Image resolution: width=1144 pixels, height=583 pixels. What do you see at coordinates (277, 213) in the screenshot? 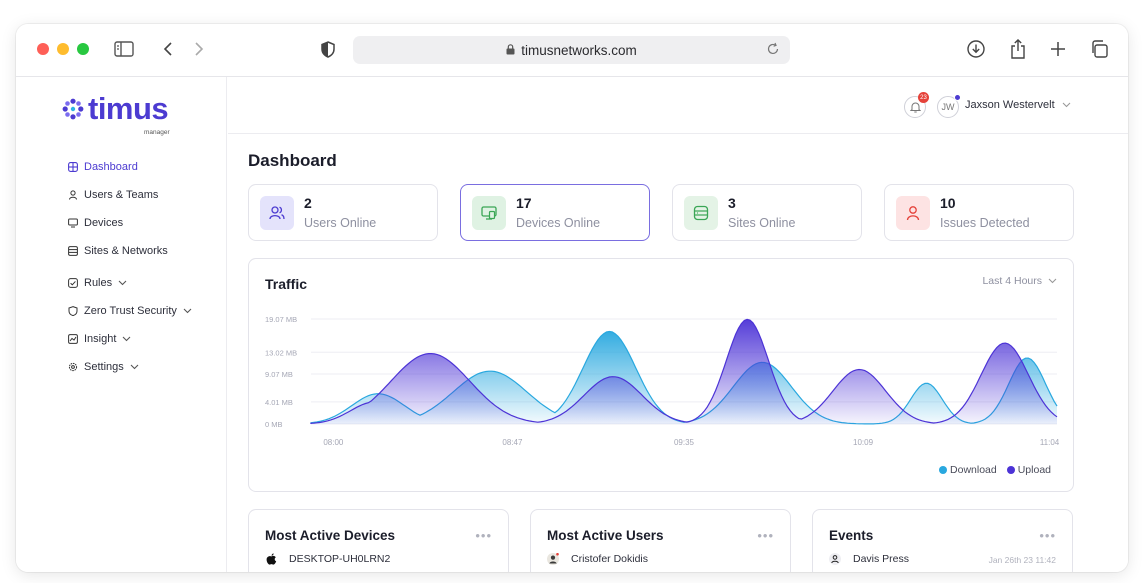
I see `users-icon` at bounding box center [277, 213].